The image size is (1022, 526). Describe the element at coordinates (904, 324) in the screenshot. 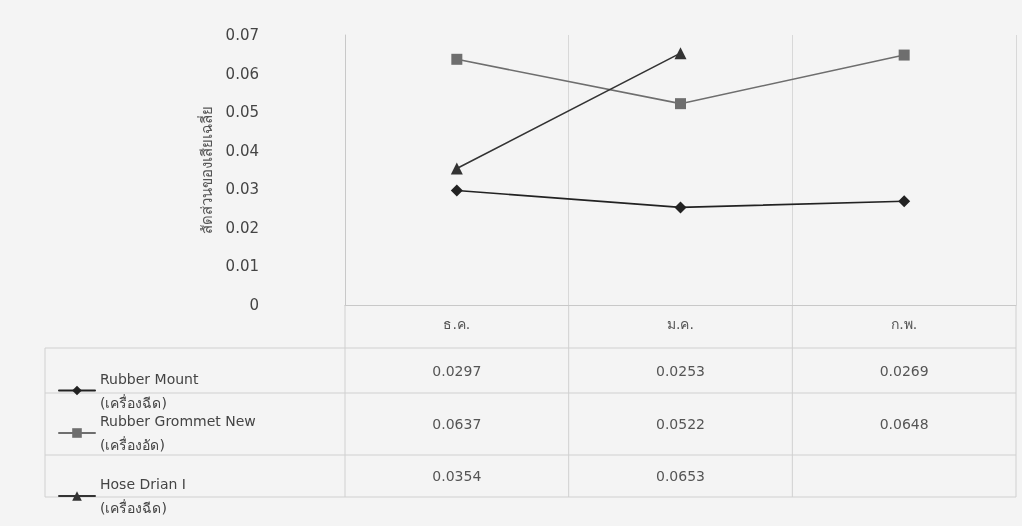

I see `x-tick-label: ก.พ.` at that location.